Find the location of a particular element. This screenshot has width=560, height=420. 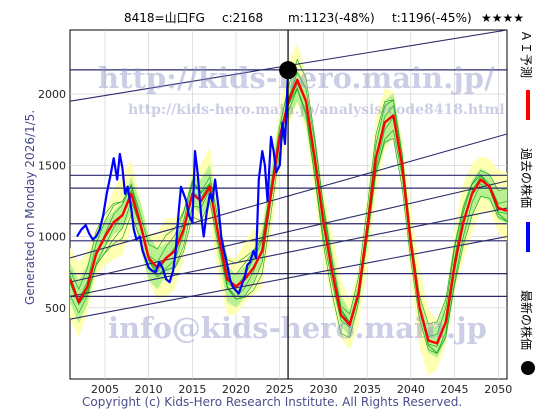

latest-price-marker is located at coordinates (288, 70).